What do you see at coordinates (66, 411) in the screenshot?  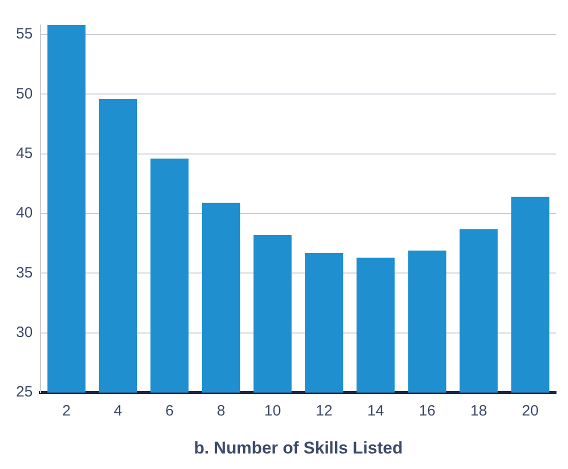 I see `x-tick-label: 2` at bounding box center [66, 411].